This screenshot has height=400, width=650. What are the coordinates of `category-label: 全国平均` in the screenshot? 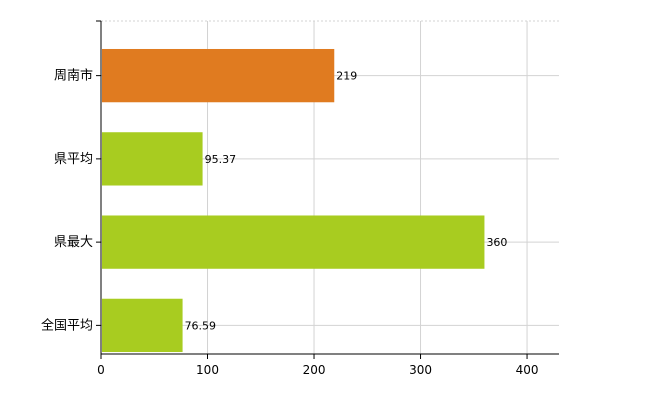 It's located at (67, 325).